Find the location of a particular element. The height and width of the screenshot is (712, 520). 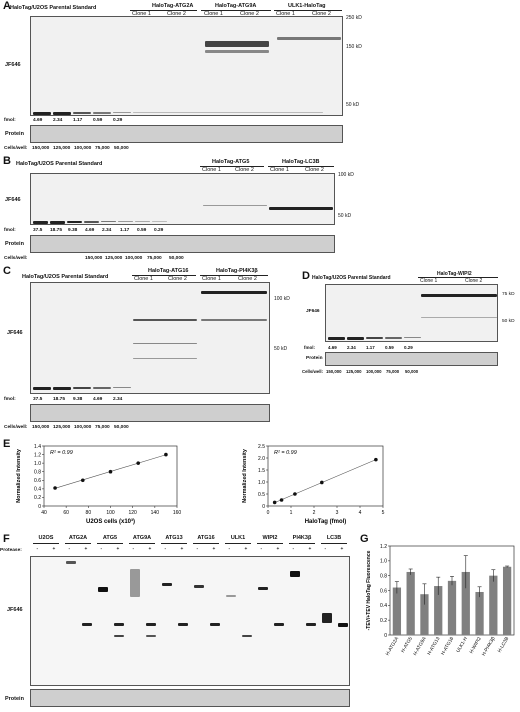

panel-g-letter: G is located at coordinates (364, 539).